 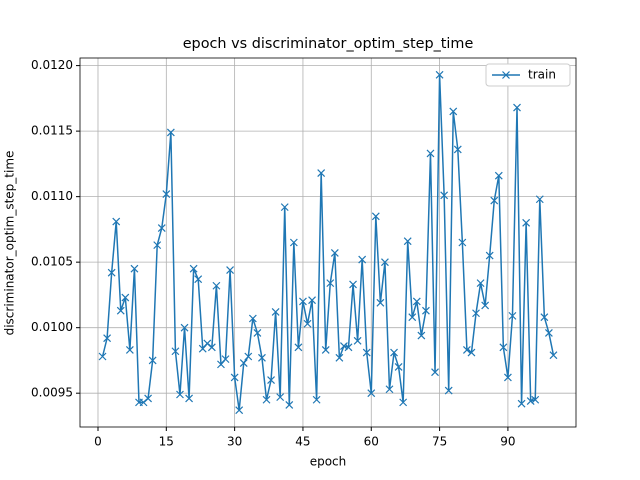 I want to click on y-tick-label: 0.0095, so click(x=52, y=393).